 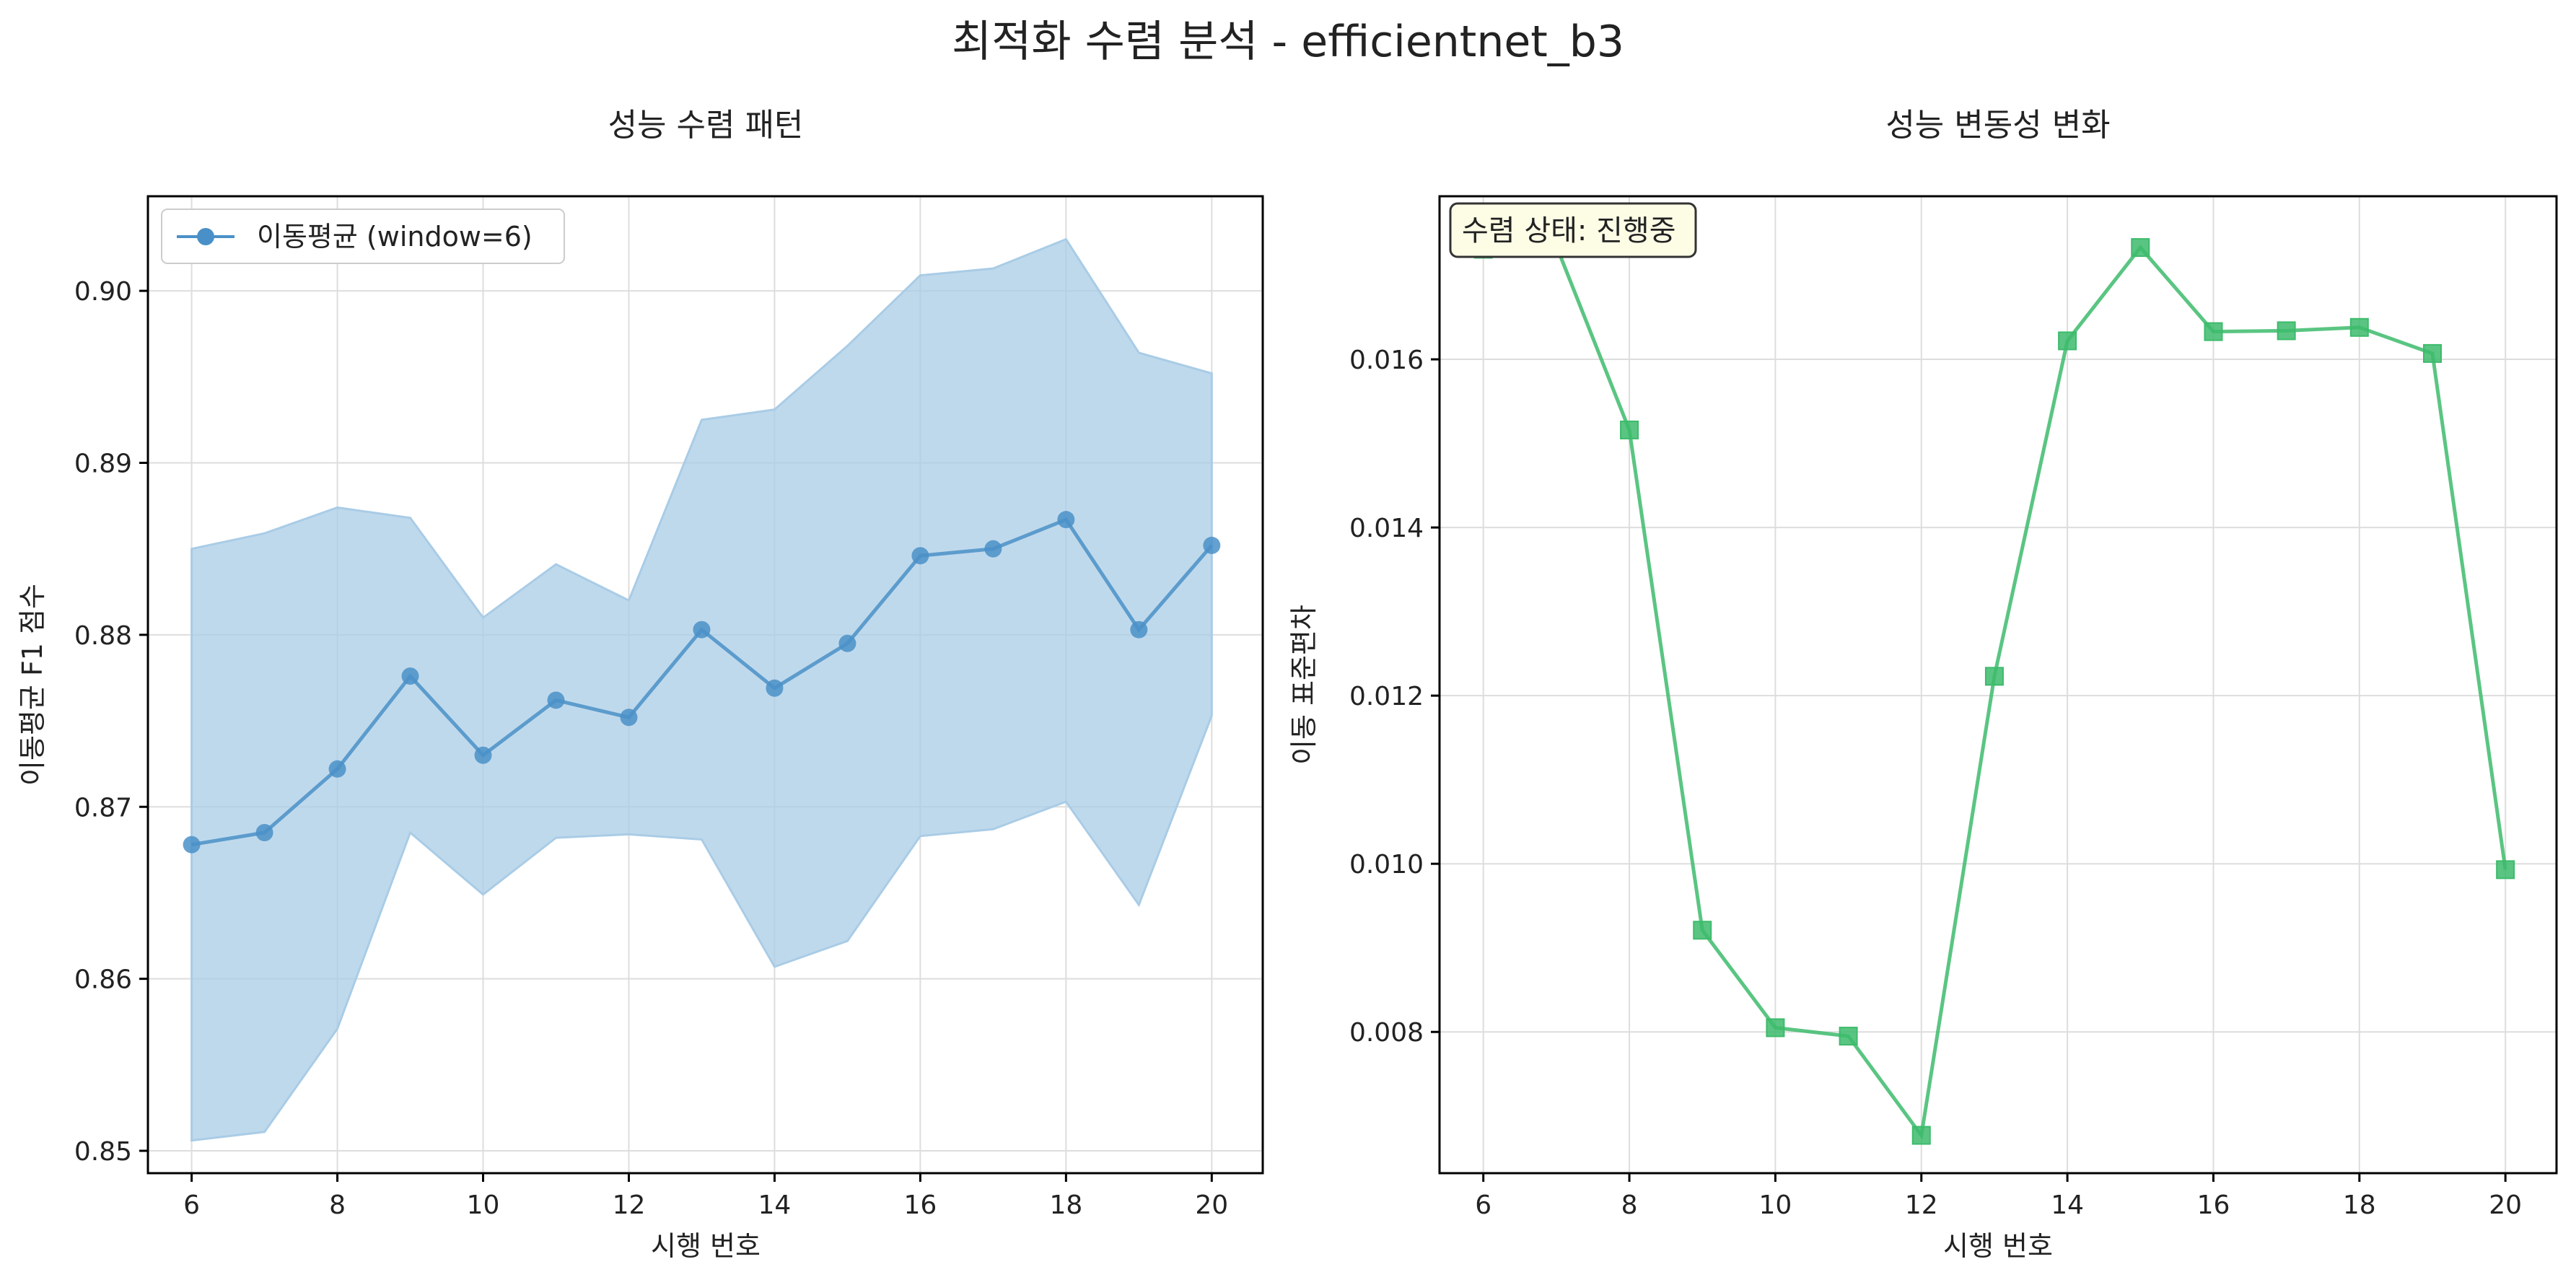 I want to click on right-x-tick-label: 12, so click(x=1921, y=1205).